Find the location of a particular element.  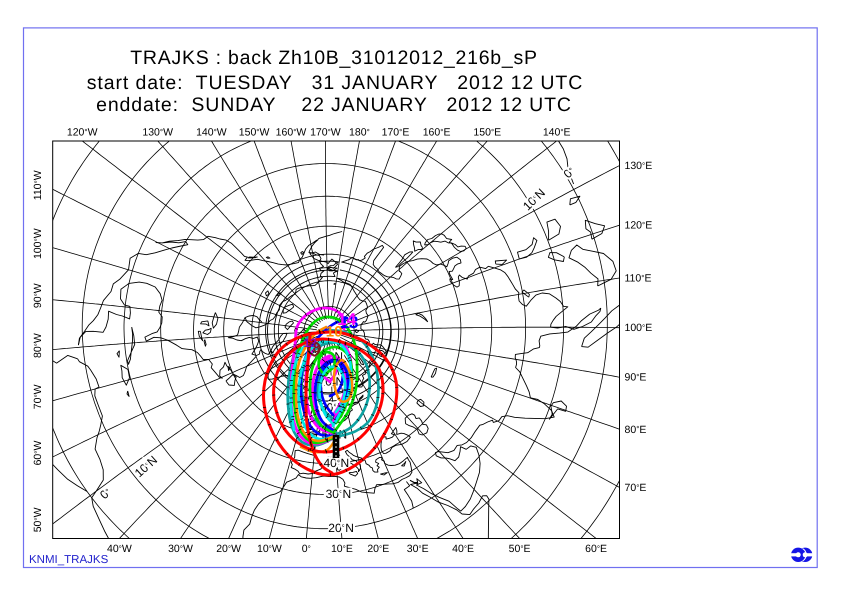

svg-text: 120°W is located at coordinates (82, 133).